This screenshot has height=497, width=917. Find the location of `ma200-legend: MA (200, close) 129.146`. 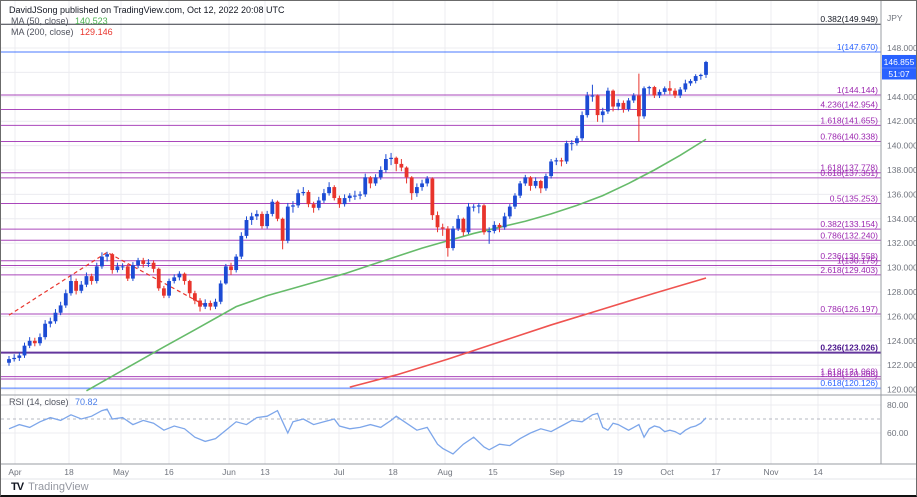

ma200-legend: MA (200, close) 129.146 is located at coordinates (62, 32).